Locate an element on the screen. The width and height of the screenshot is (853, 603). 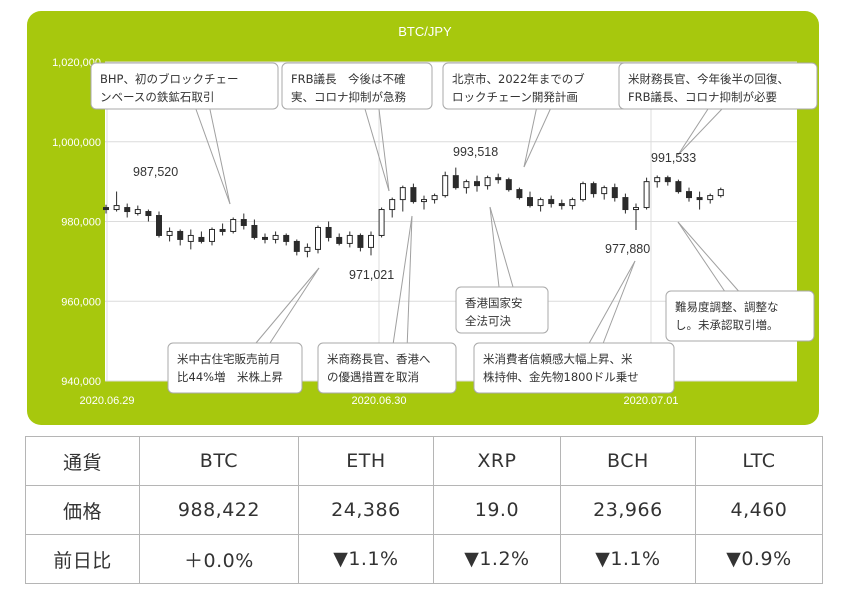
x-tick-label: 2020.06.30 is located at coordinates (378, 401).